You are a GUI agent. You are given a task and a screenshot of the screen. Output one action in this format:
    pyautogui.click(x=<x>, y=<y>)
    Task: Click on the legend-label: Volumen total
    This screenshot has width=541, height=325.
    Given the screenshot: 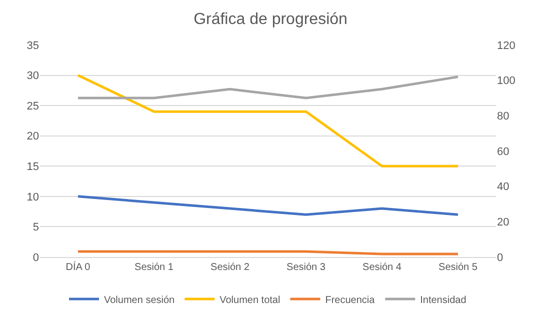 What is the action you would take?
    pyautogui.click(x=250, y=300)
    